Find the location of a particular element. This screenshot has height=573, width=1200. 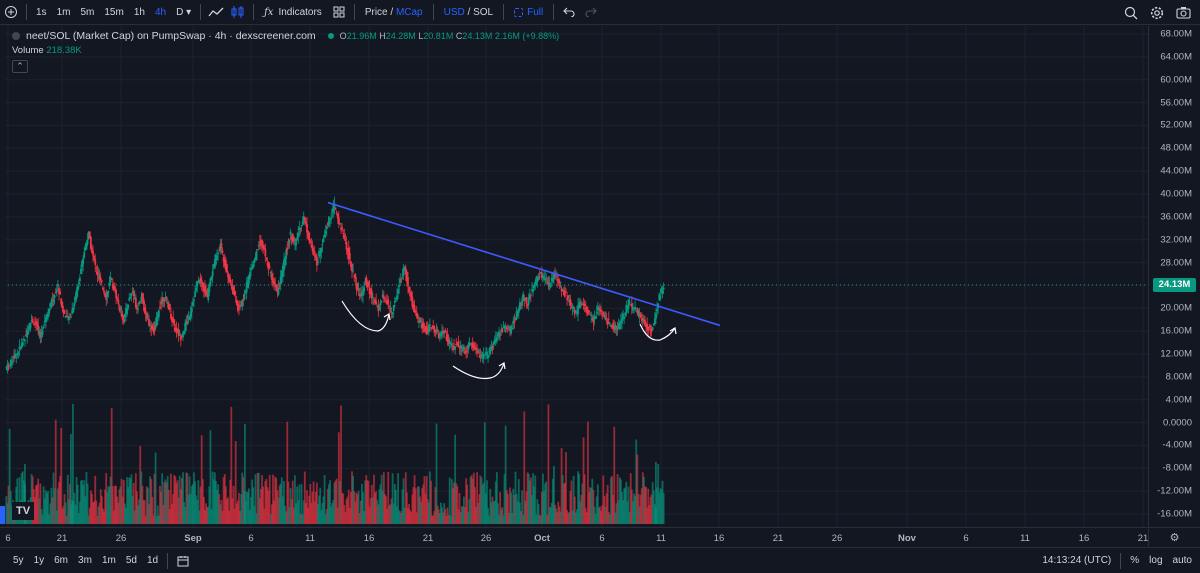

undo-icon is located at coordinates (569, 12).